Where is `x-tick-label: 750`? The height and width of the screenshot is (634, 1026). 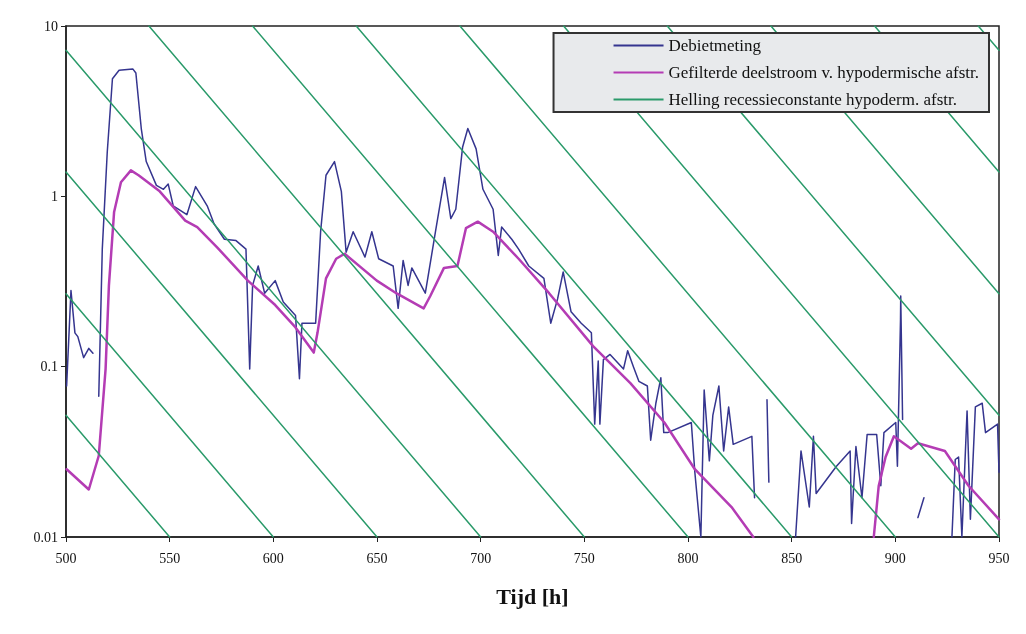 x-tick-label: 750 is located at coordinates (584, 558).